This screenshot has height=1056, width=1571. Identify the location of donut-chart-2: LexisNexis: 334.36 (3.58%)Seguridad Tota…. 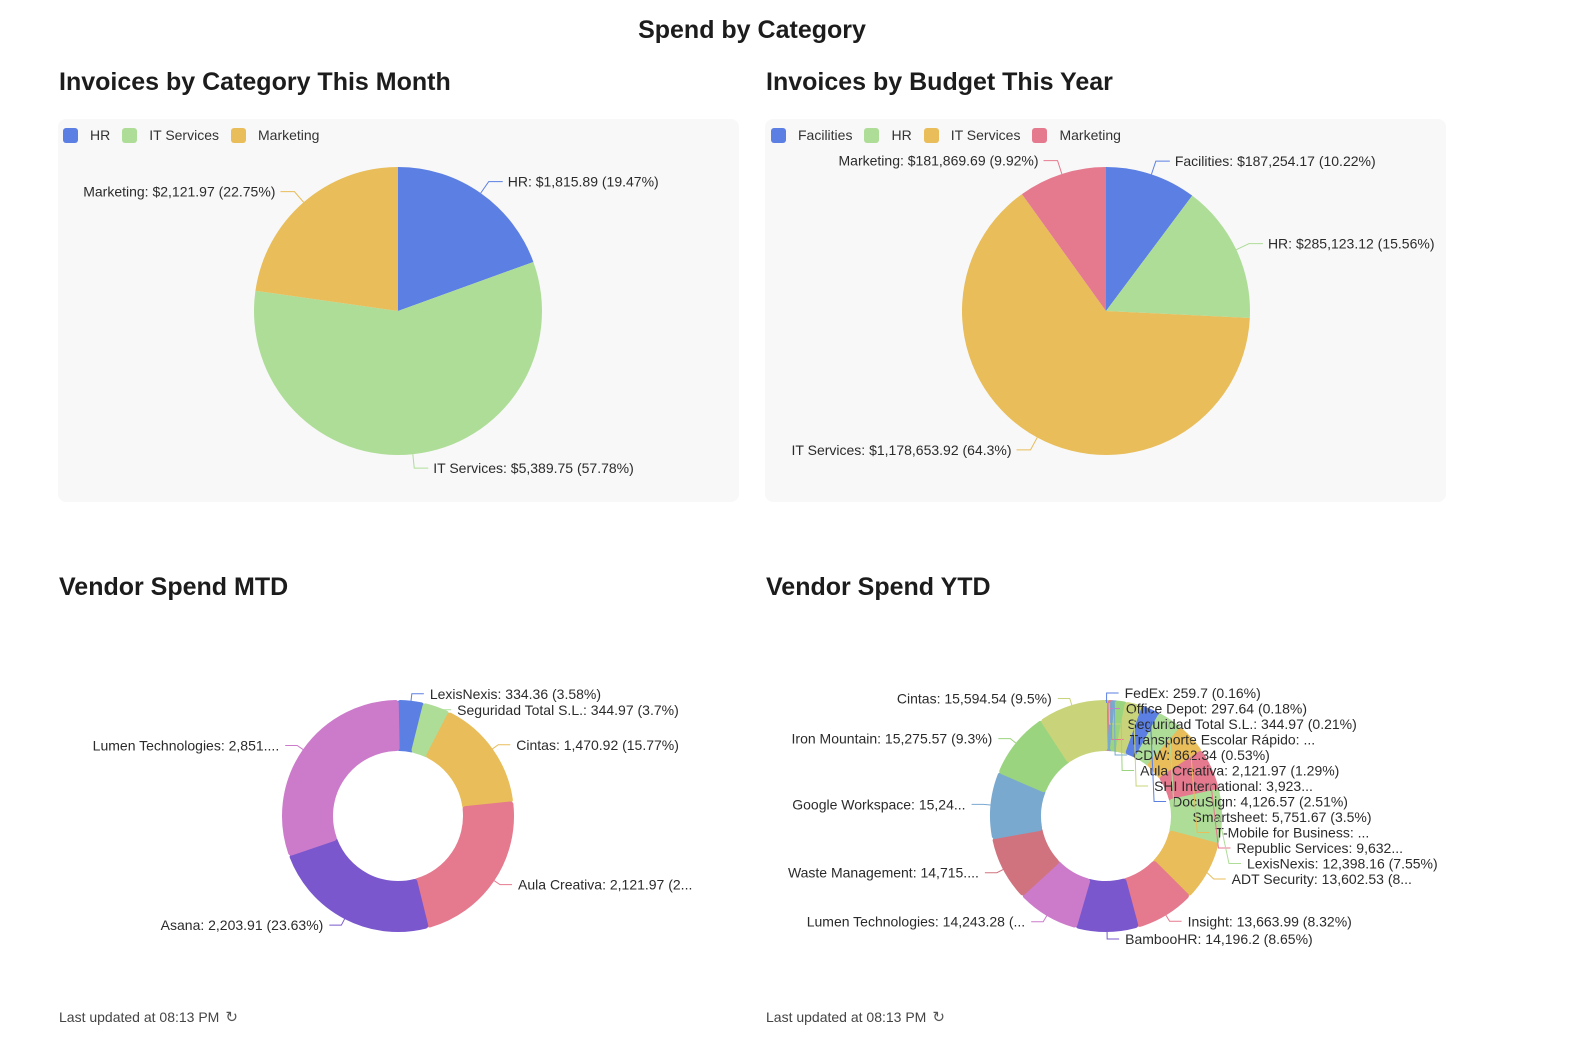
(393, 809).